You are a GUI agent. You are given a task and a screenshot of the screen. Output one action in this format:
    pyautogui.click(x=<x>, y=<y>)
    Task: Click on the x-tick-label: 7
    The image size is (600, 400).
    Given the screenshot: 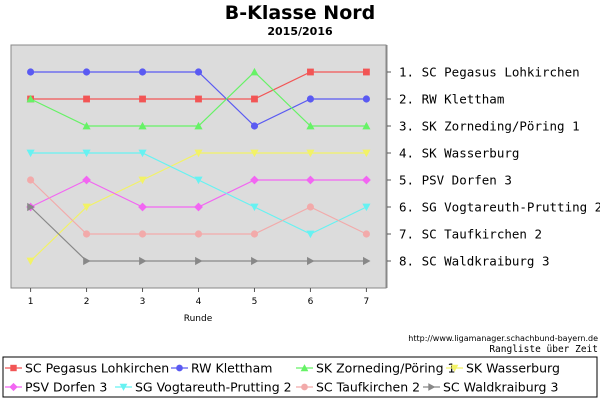 What is the action you would take?
    pyautogui.click(x=367, y=302)
    